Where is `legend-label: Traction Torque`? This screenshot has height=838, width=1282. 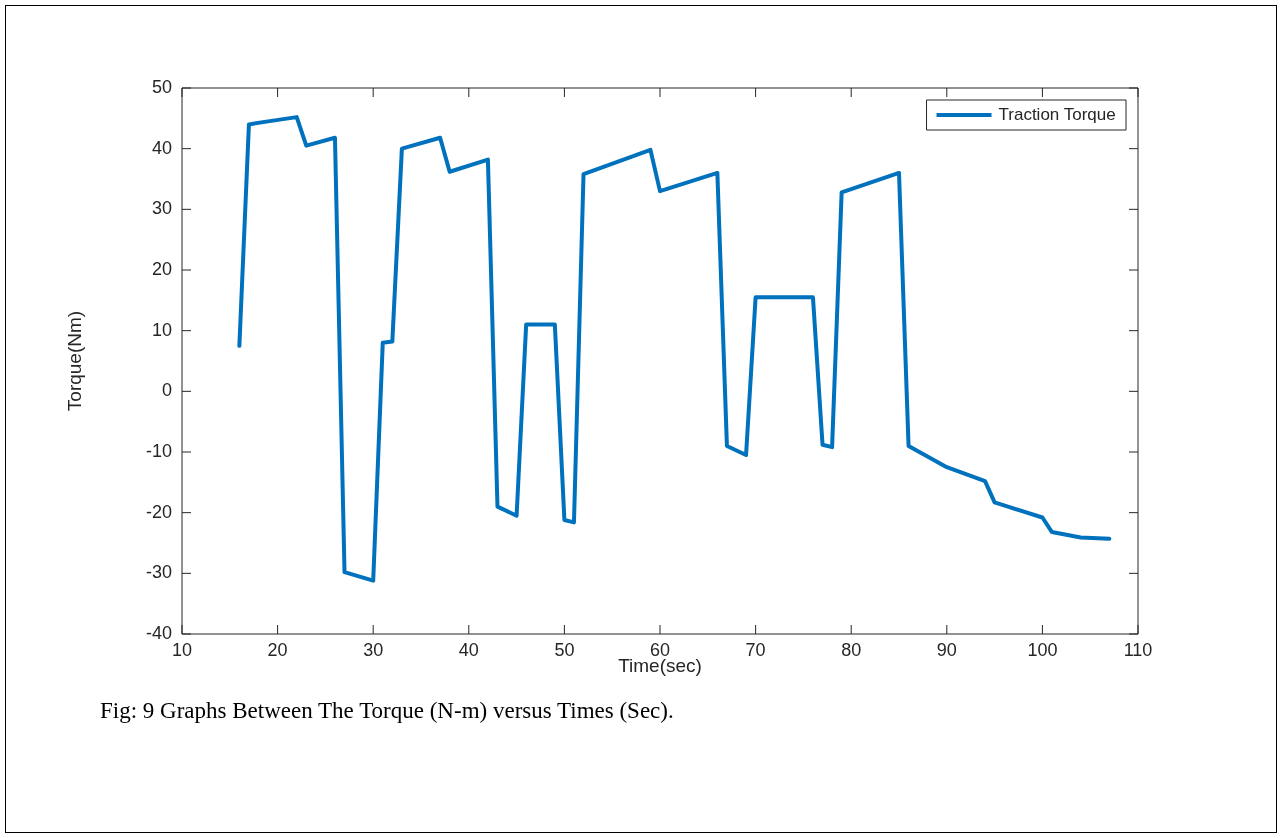 legend-label: Traction Torque is located at coordinates (1057, 114).